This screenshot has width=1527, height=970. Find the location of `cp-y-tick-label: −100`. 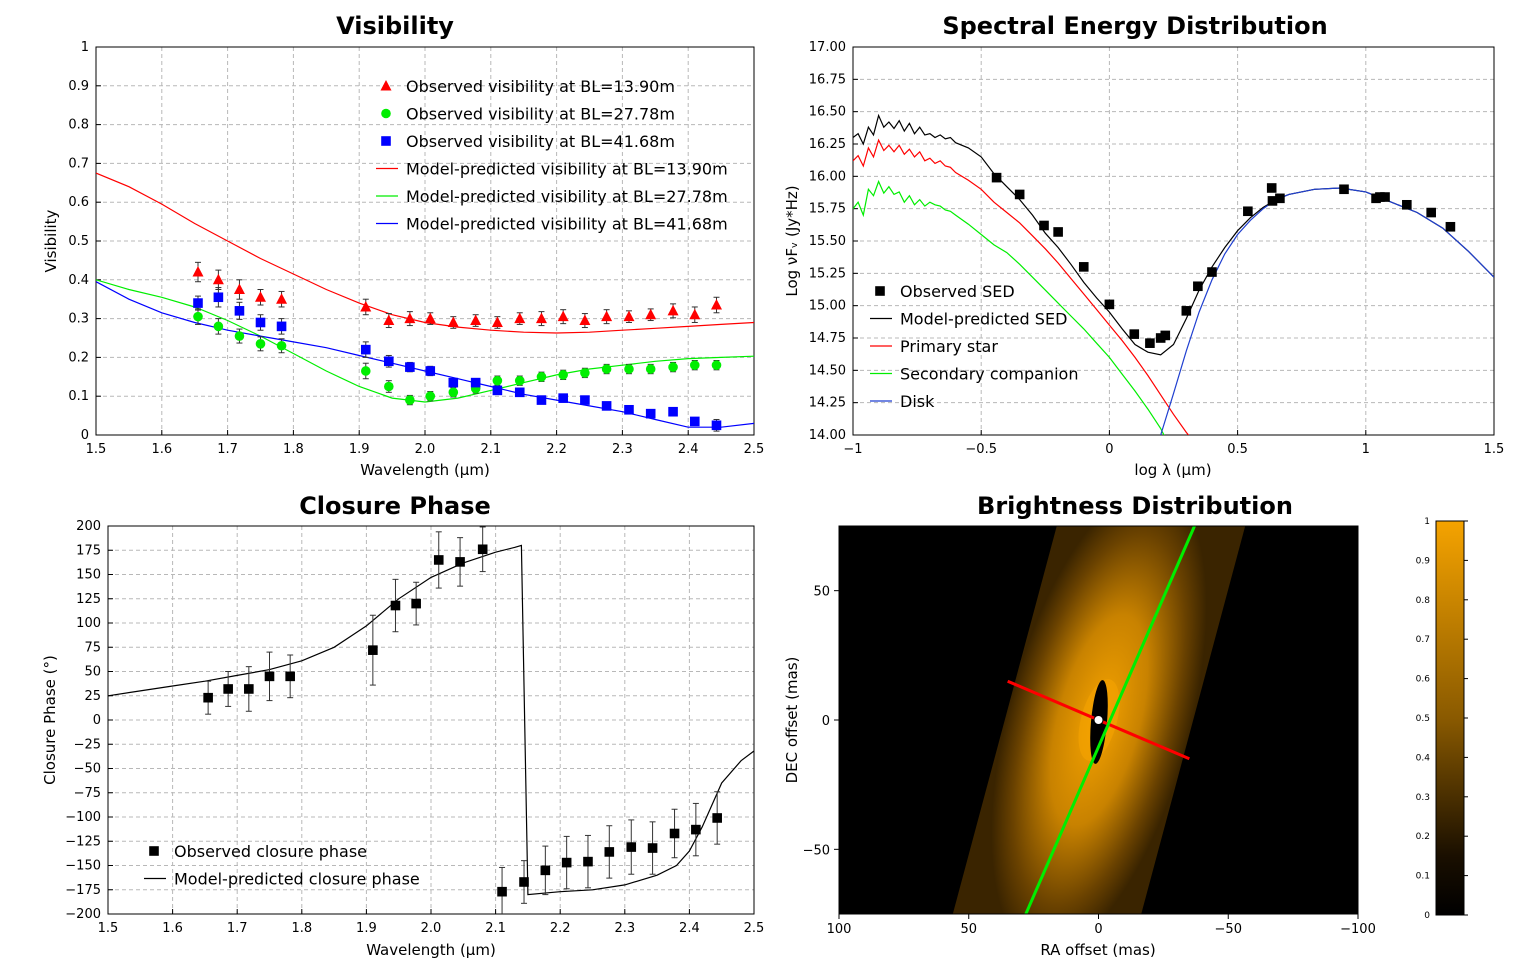

cp-y-tick-label: −100 is located at coordinates (83, 817).